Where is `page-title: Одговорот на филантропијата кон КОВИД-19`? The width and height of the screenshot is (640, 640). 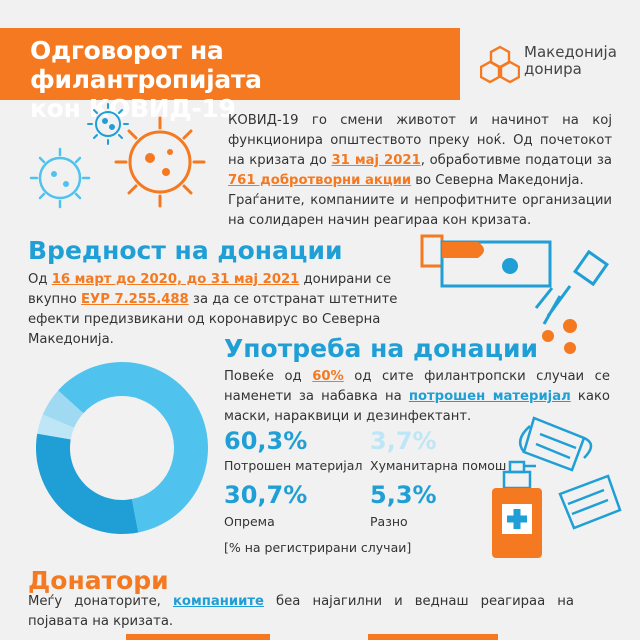 page-title: Одговорот на филантропијата кон КОВИД-19 is located at coordinates (245, 79).